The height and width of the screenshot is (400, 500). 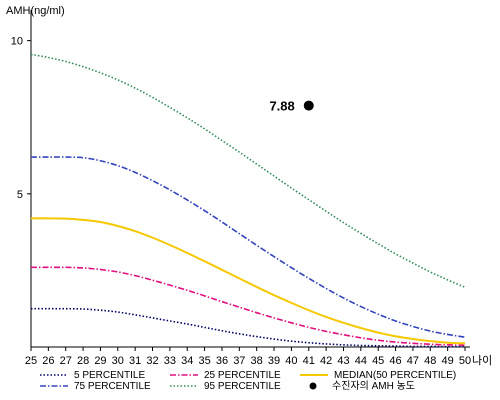 I want to click on x-tick-label: 32, so click(x=152, y=361).